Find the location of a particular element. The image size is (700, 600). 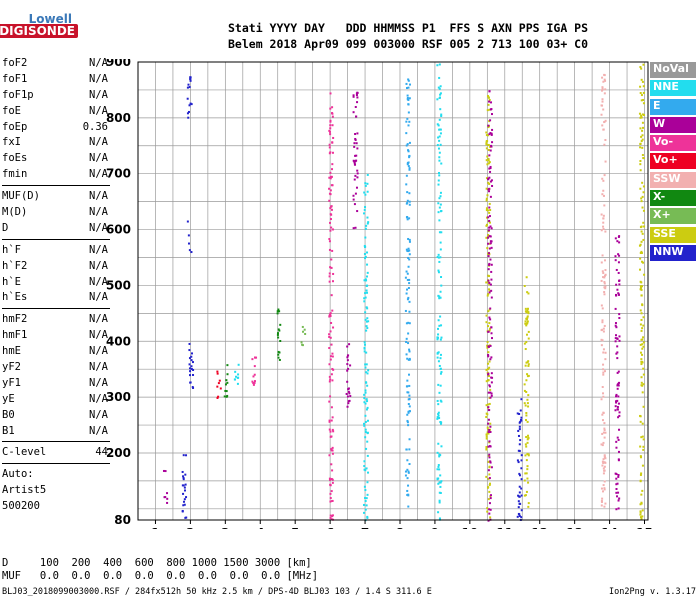

param-row-hmf2: hmF2 N/A is located at coordinates (56, 320).